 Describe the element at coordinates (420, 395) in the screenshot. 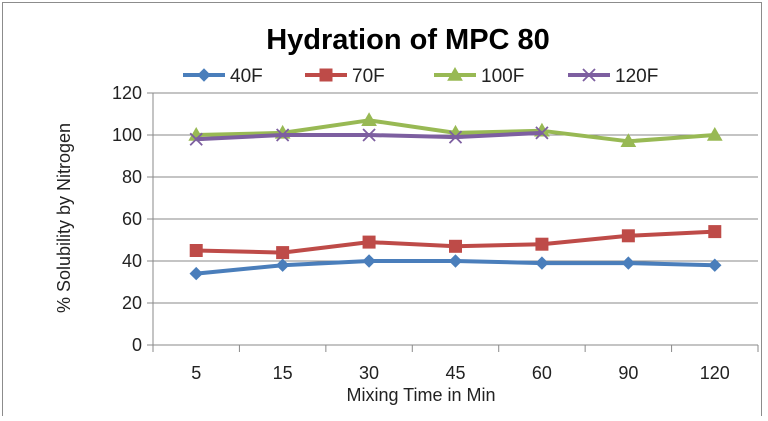

I see `x-axis-label: Mixing Time in Min` at that location.